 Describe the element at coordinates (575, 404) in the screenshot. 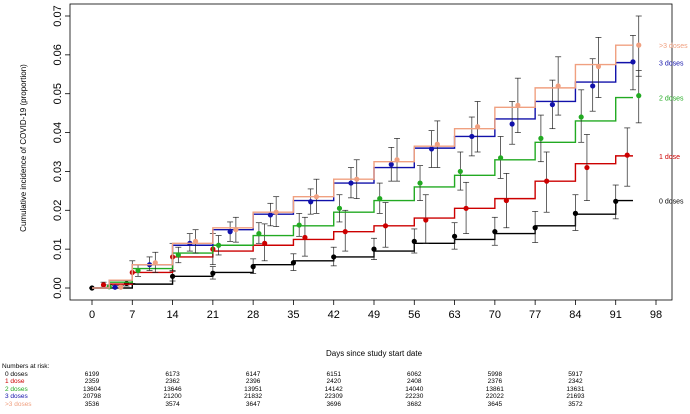

I see `risk-cell: 3572` at that location.